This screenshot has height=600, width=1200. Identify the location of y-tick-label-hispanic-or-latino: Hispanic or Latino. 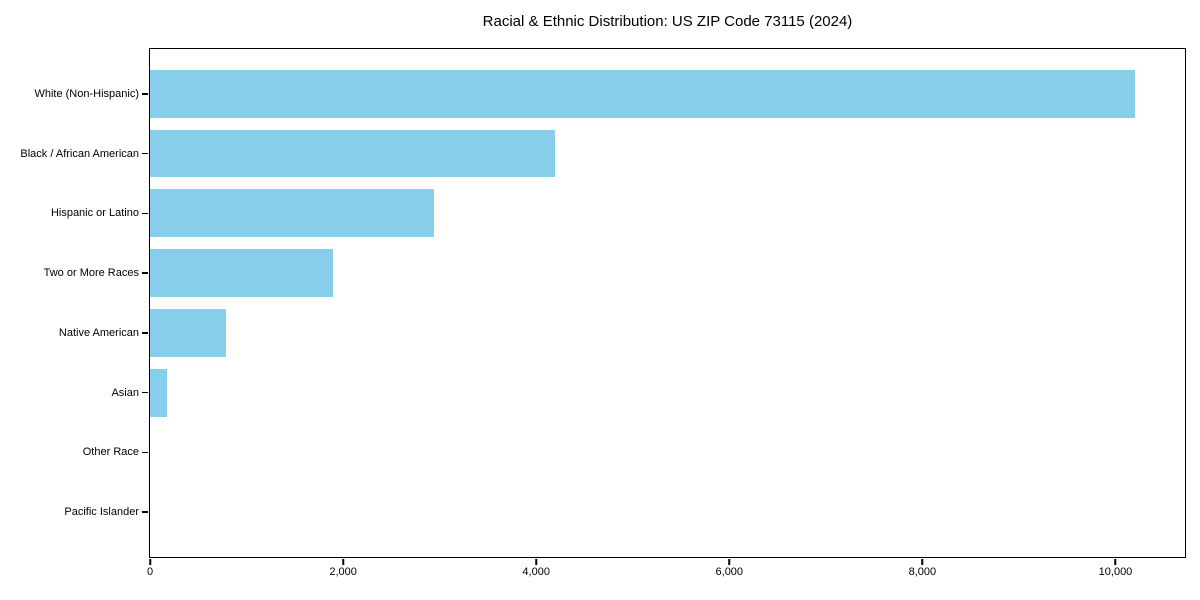
(94, 213).